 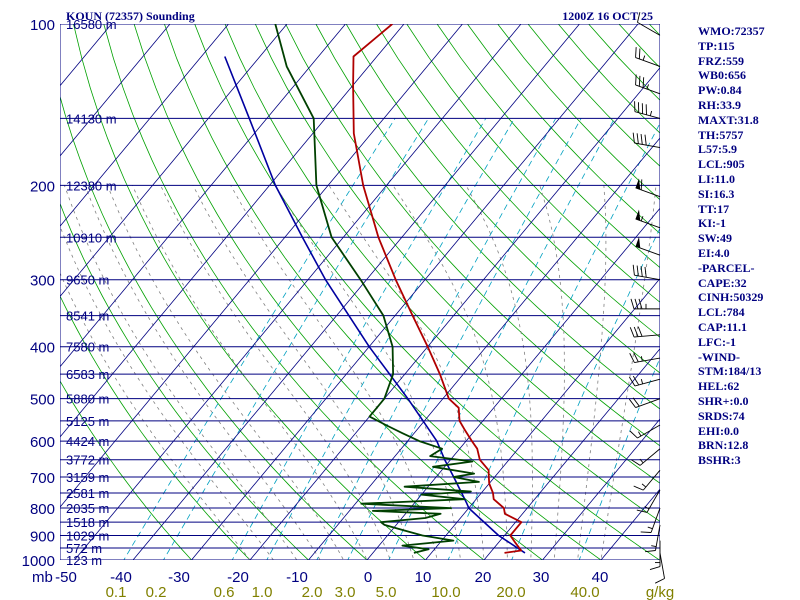 What do you see at coordinates (42, 348) in the screenshot?
I see `pressure-tick-label: 400` at bounding box center [42, 348].